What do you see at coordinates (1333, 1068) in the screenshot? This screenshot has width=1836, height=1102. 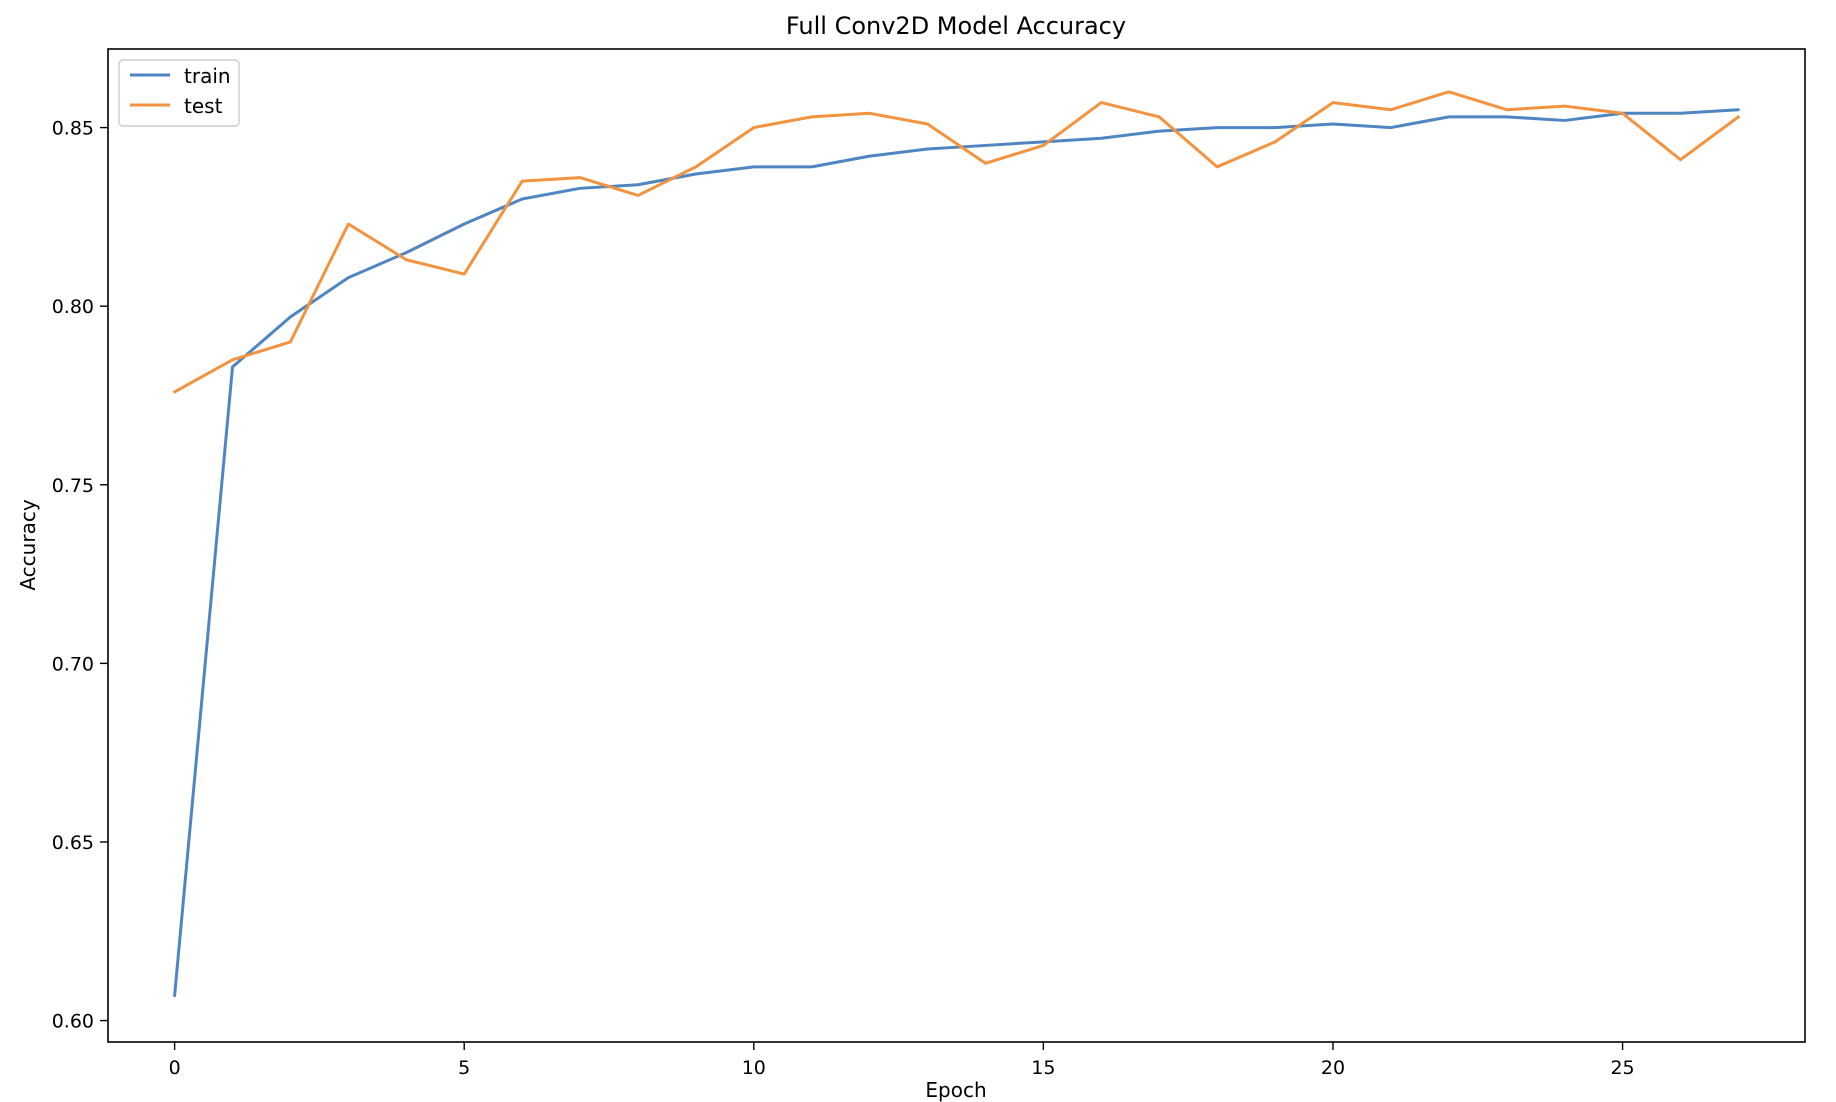 I see `x-tick-label-20: 20` at bounding box center [1333, 1068].